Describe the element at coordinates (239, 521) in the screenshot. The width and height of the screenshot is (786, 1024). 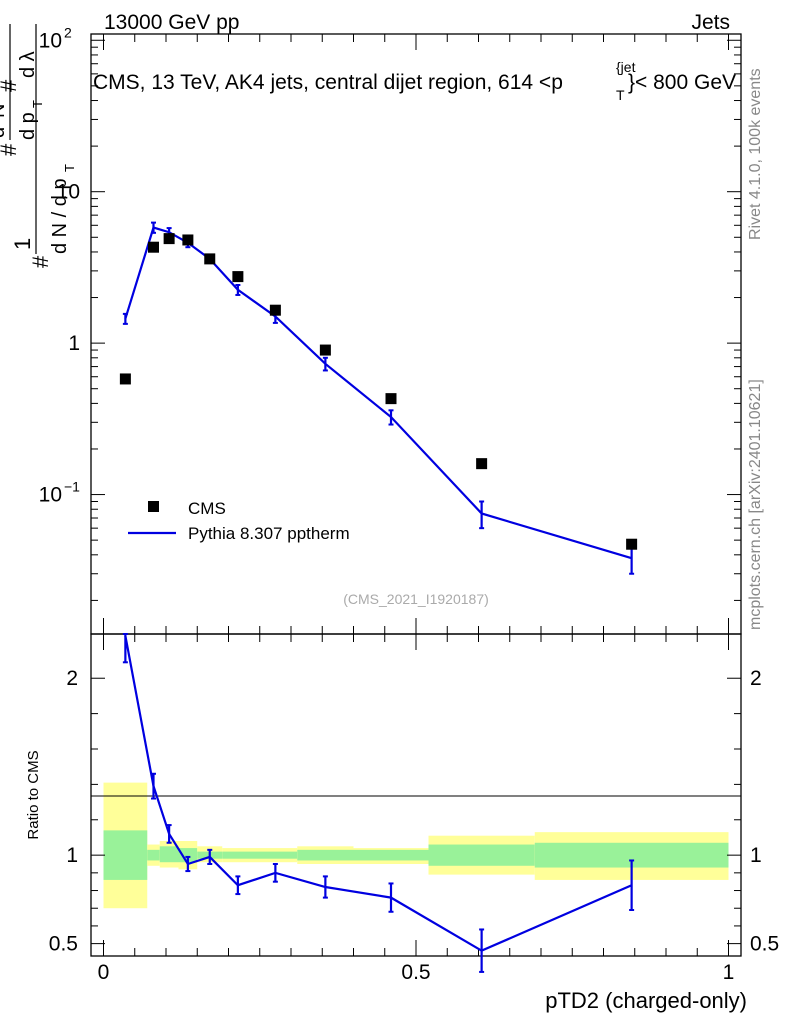
I see `legend: CMS Pythia 8.307 pptherm` at that location.